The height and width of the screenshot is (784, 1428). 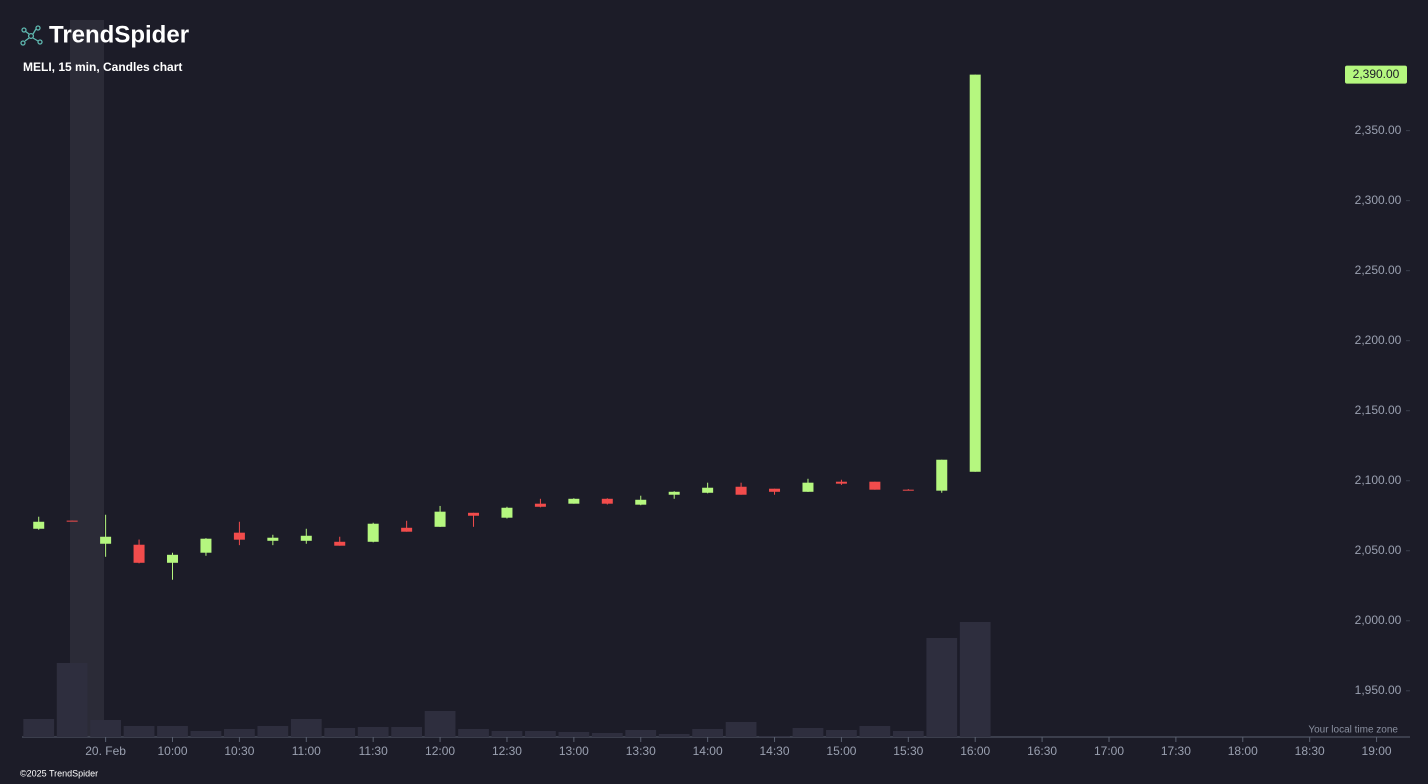 What do you see at coordinates (1378, 550) in the screenshot?
I see `y-tick-label: 2,050.00` at bounding box center [1378, 550].